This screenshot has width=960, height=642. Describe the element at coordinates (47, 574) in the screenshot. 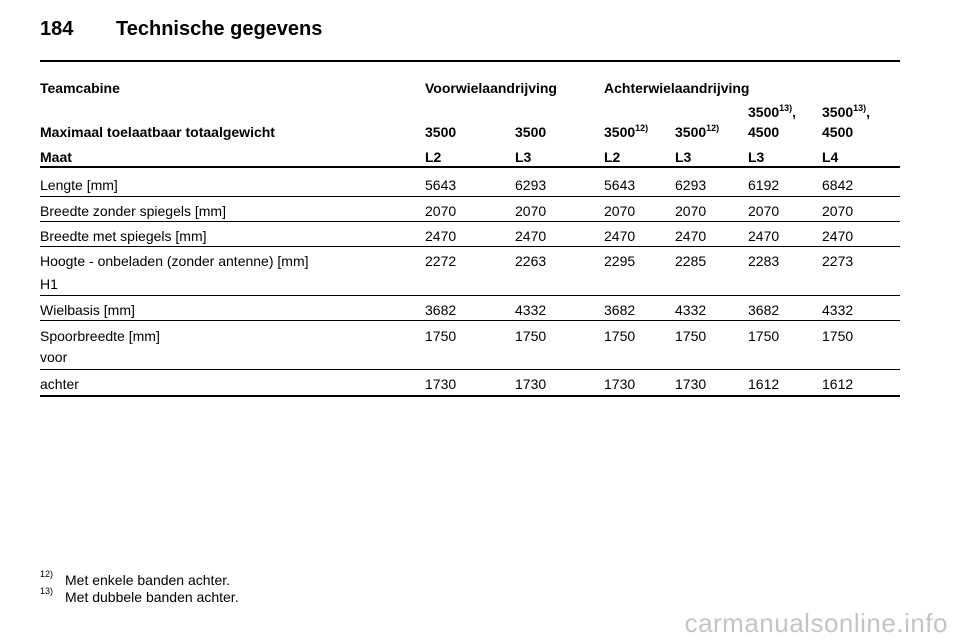

I see `footnote-mark: 12)` at that location.